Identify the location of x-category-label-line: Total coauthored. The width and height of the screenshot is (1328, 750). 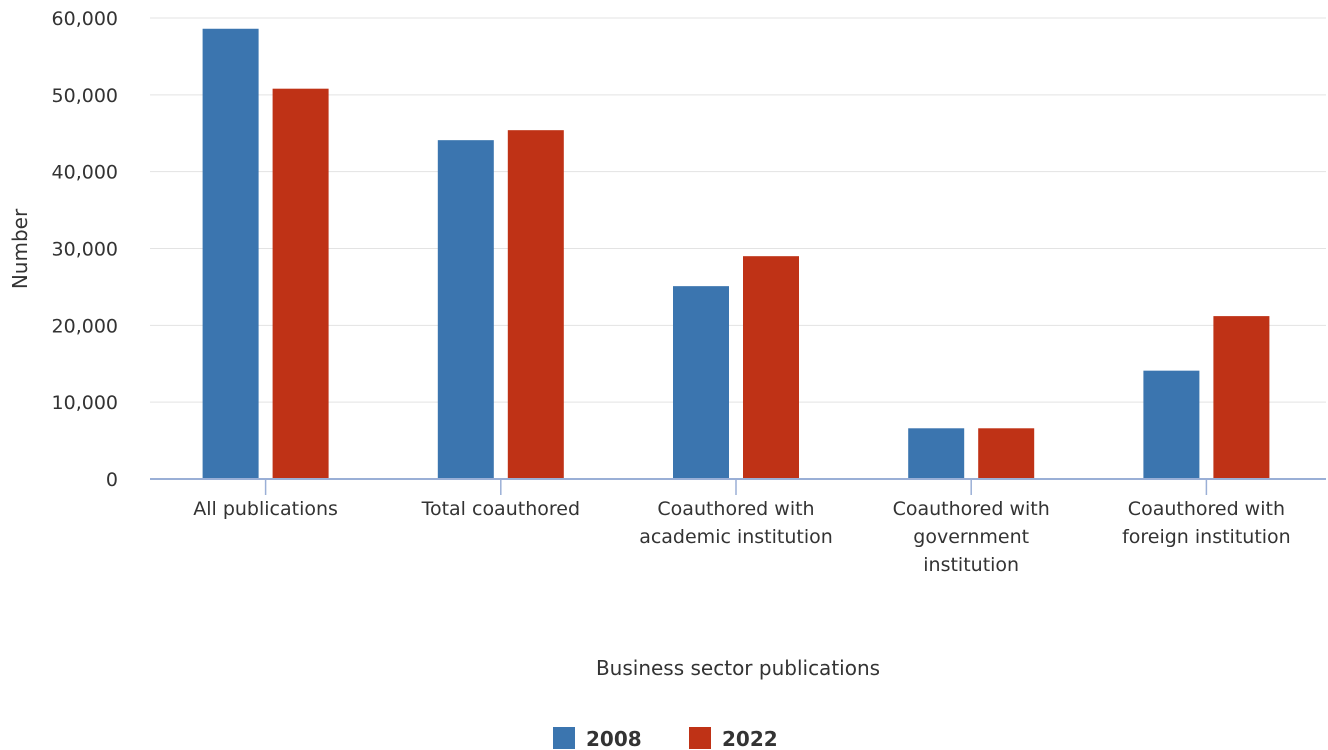
(500, 509).